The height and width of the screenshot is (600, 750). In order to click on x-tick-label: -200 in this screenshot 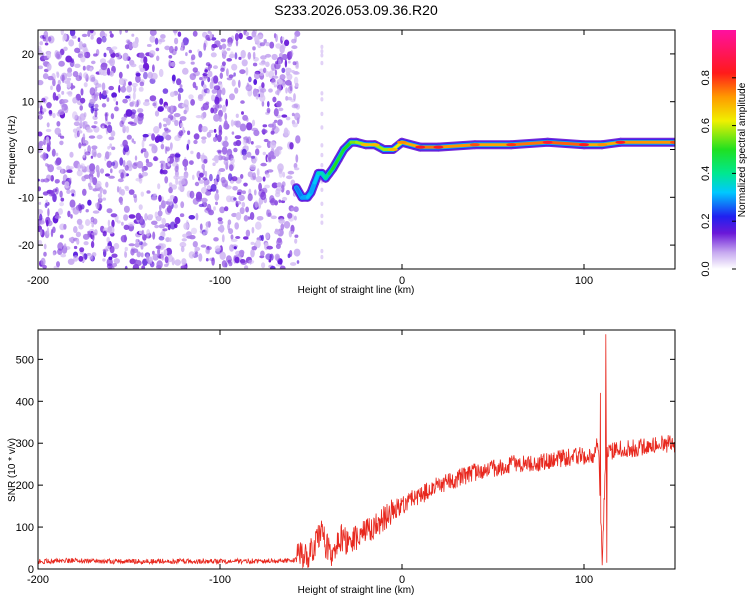, I will do `click(38, 281)`.